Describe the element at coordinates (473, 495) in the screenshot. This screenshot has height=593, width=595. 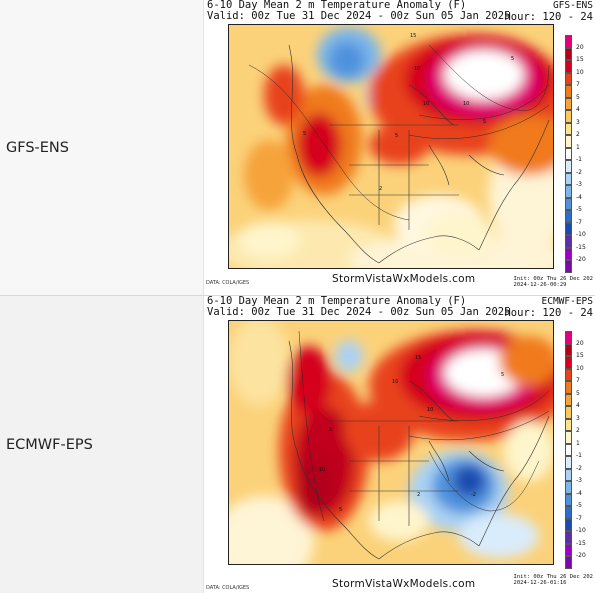
I see `contour-label: -2` at that location.